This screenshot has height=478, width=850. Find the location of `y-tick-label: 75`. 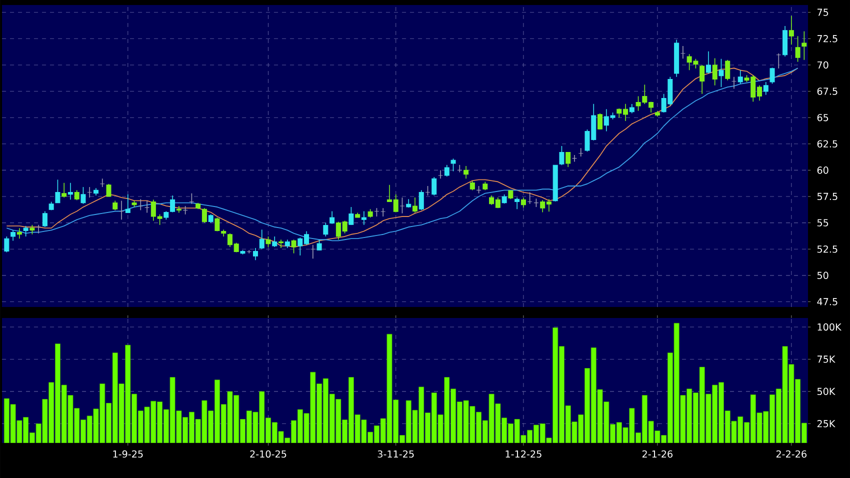

y-tick-label: 75 is located at coordinates (823, 12).